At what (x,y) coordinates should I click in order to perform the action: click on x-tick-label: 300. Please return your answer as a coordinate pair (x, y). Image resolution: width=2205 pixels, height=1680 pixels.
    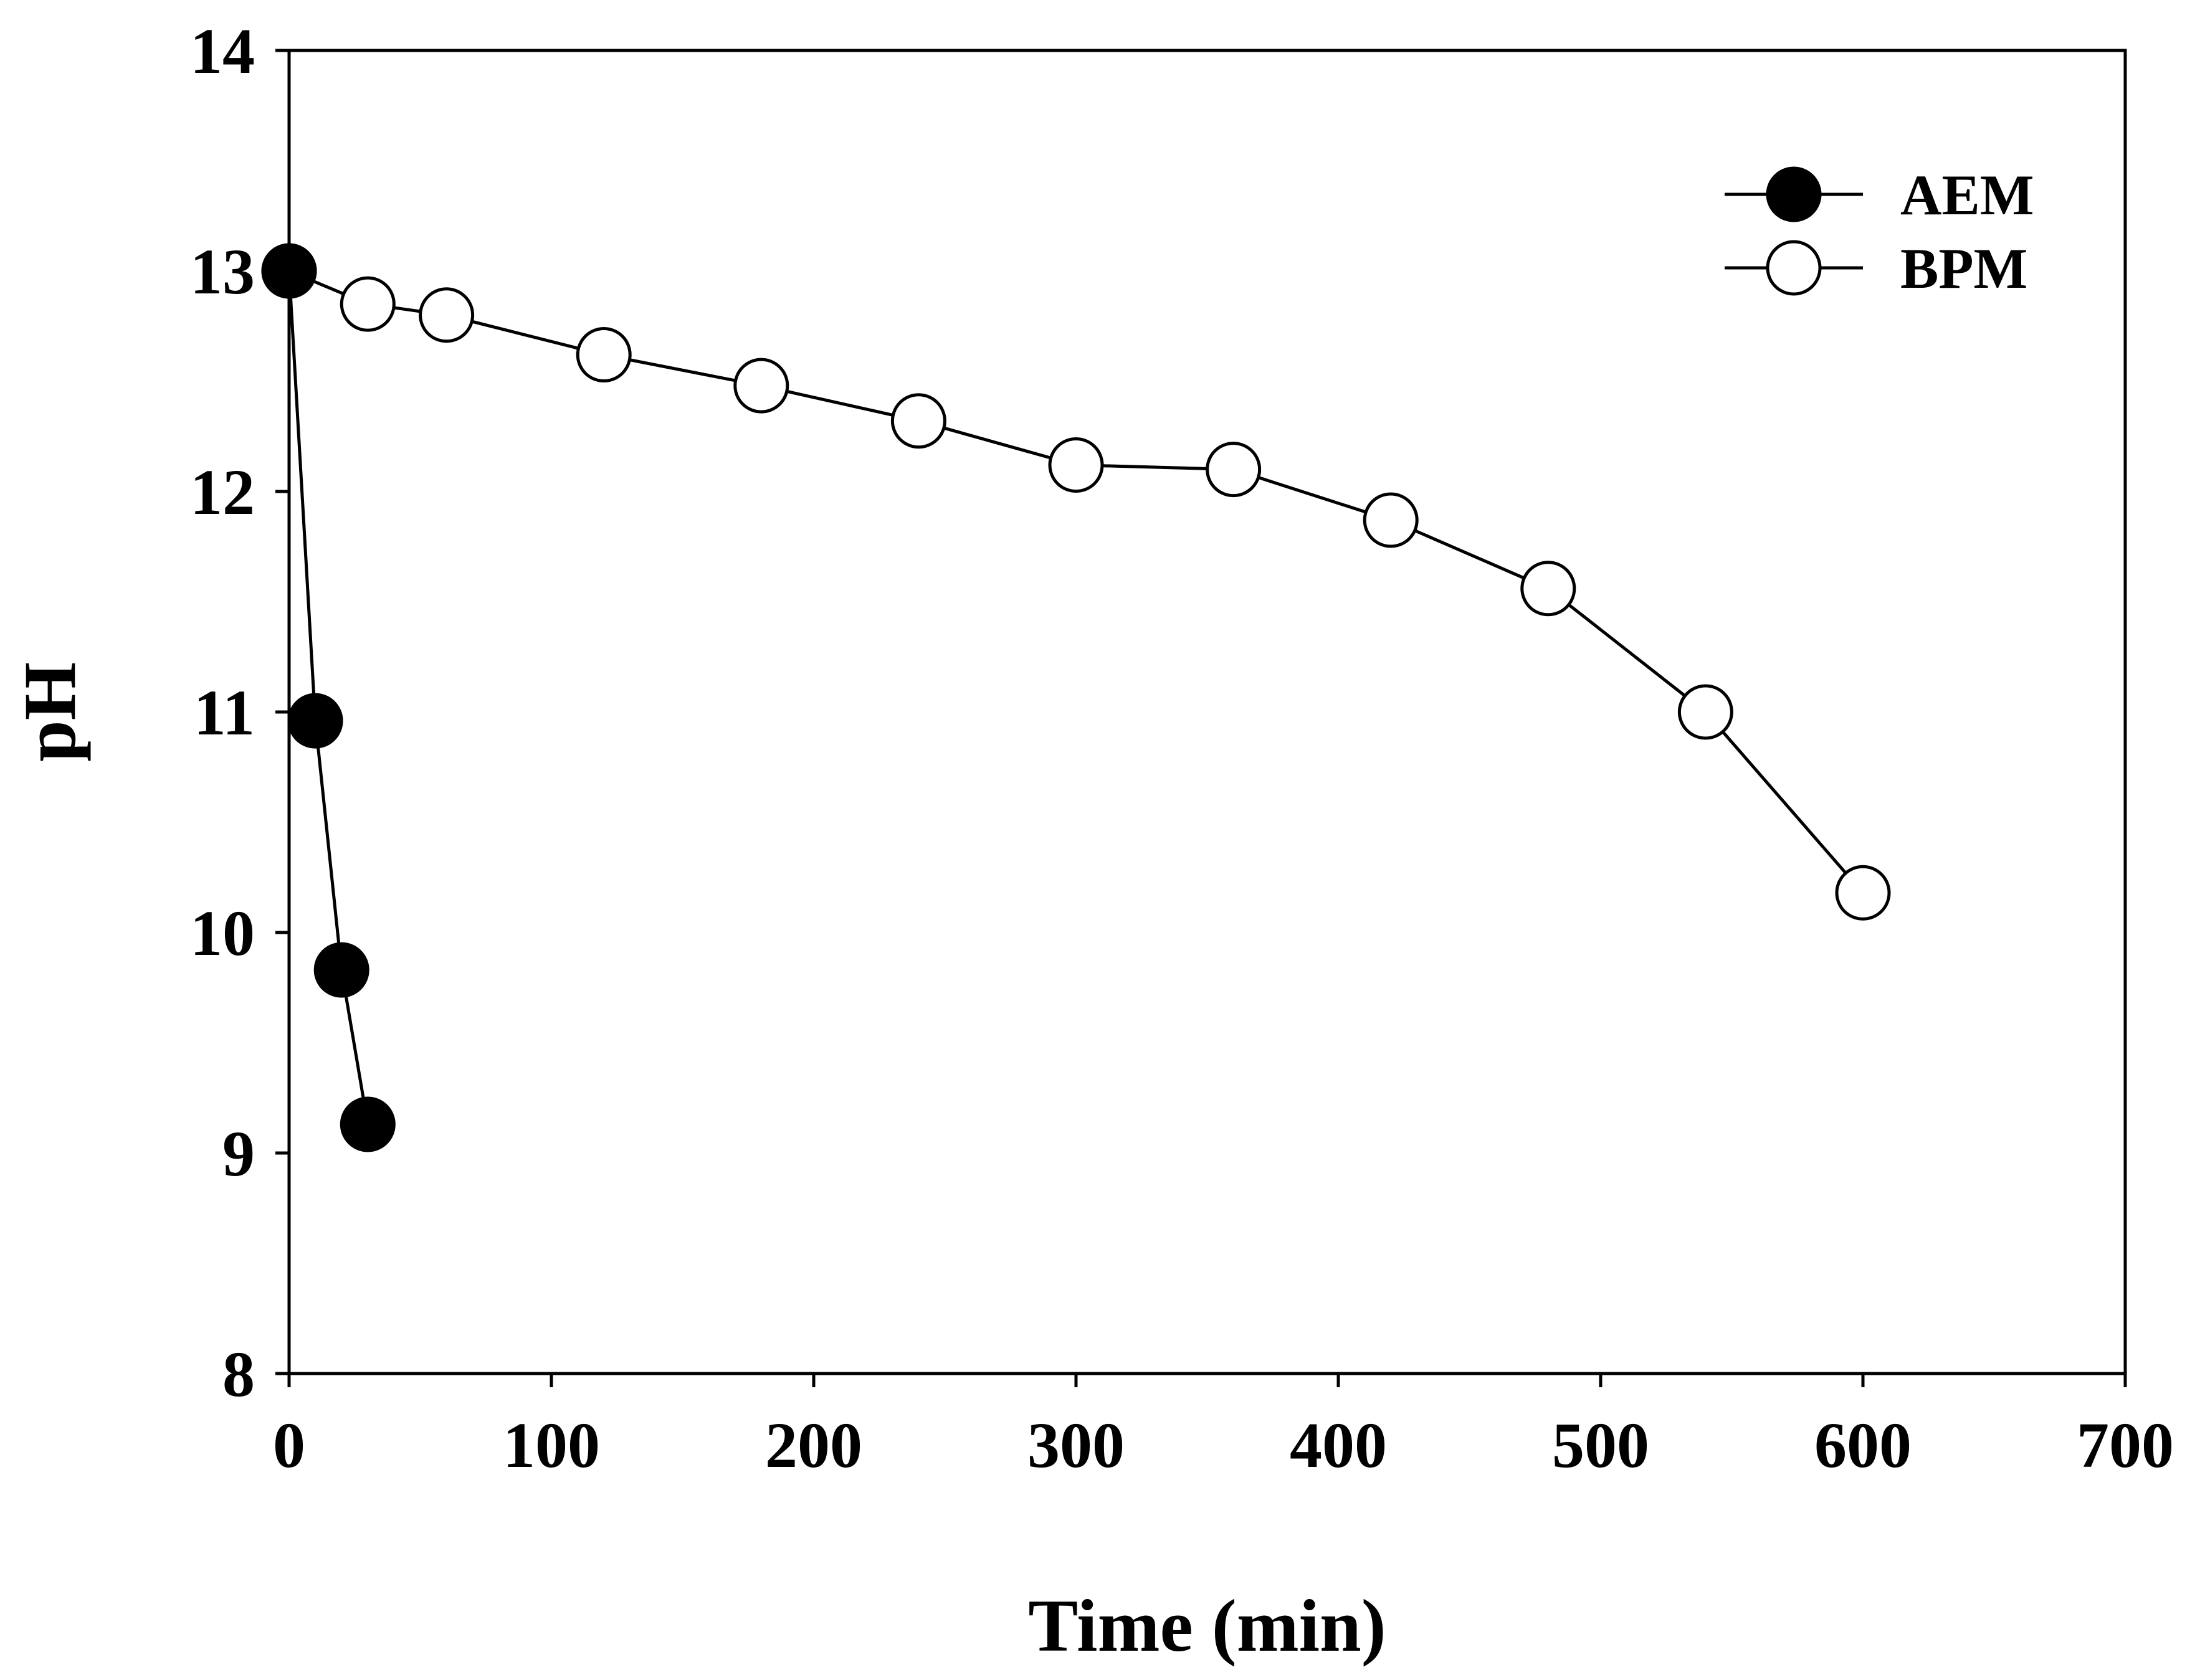
    Looking at the image, I should click on (1076, 1446).